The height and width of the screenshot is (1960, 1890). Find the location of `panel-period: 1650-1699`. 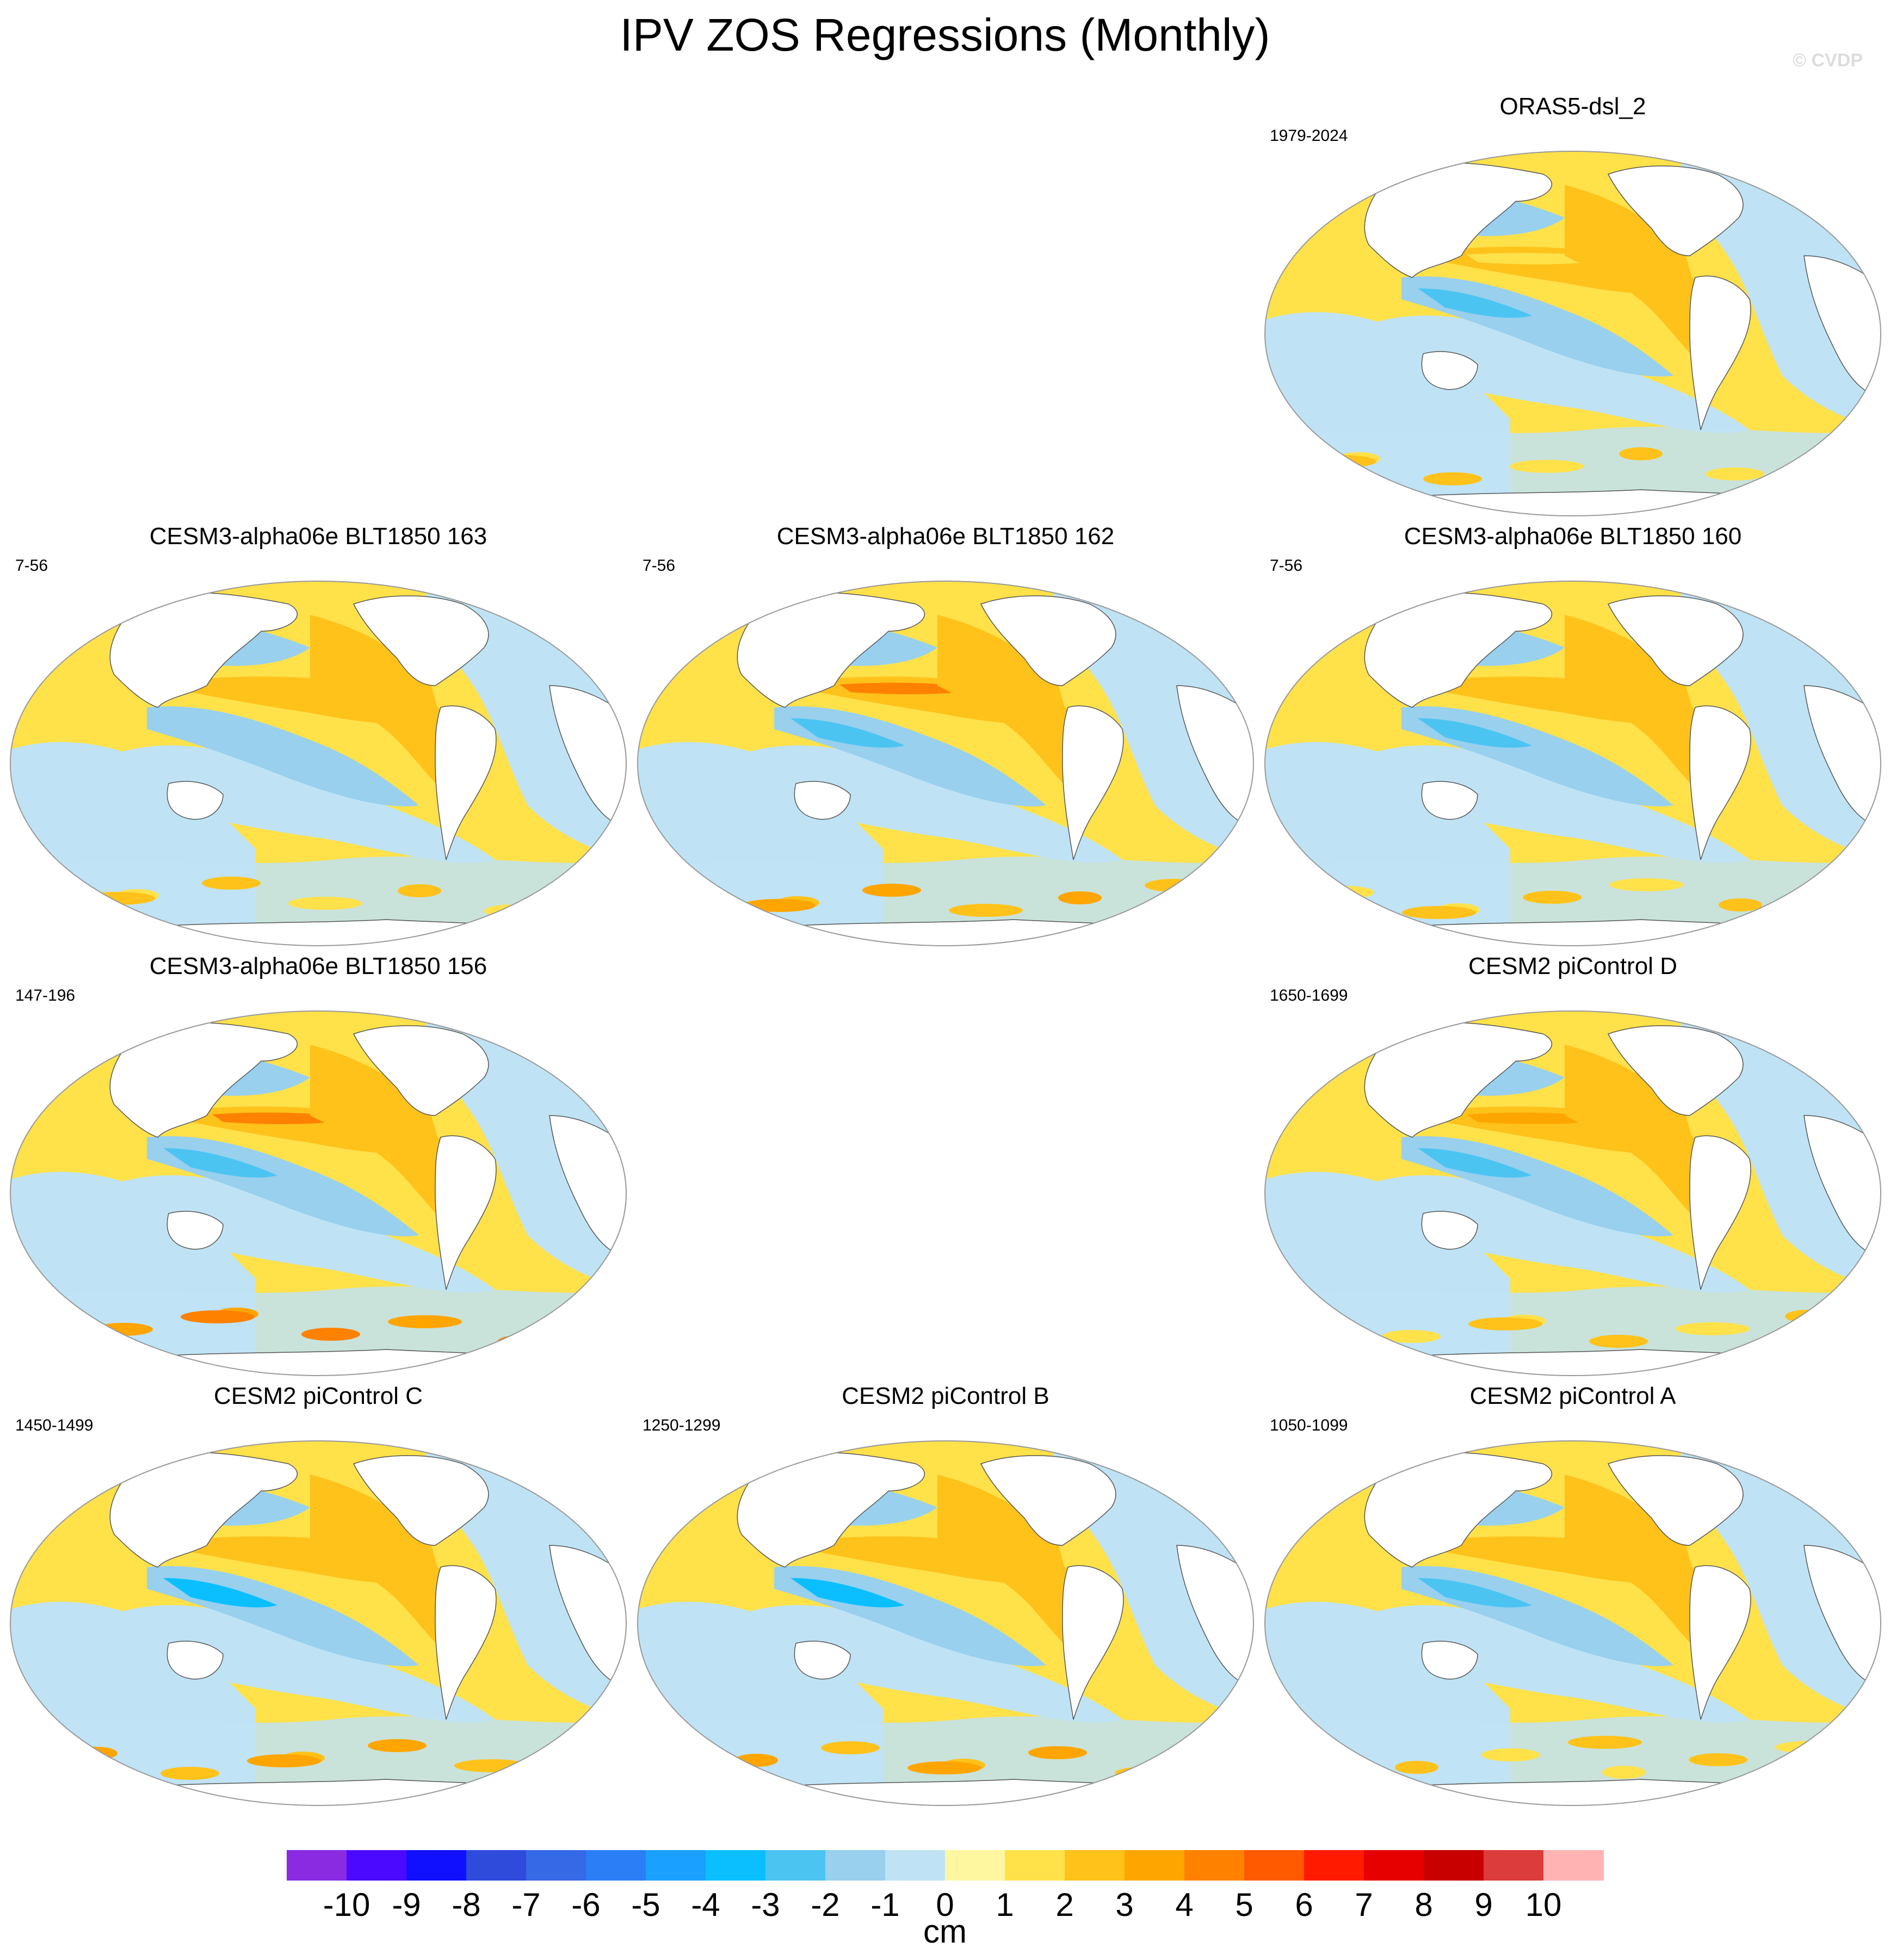

panel-period: 1650-1699 is located at coordinates (1309, 995).